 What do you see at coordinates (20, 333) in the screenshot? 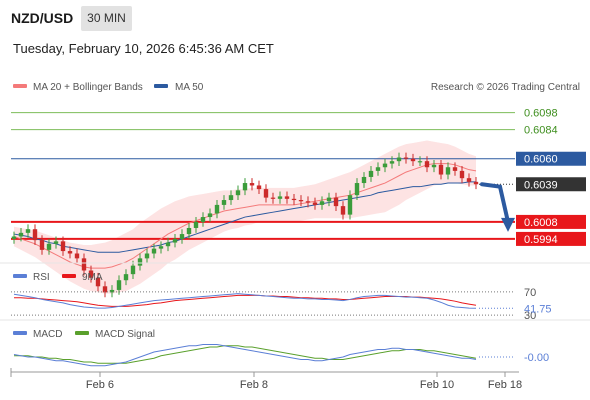
I see `macd-legend-swatch` at bounding box center [20, 333].